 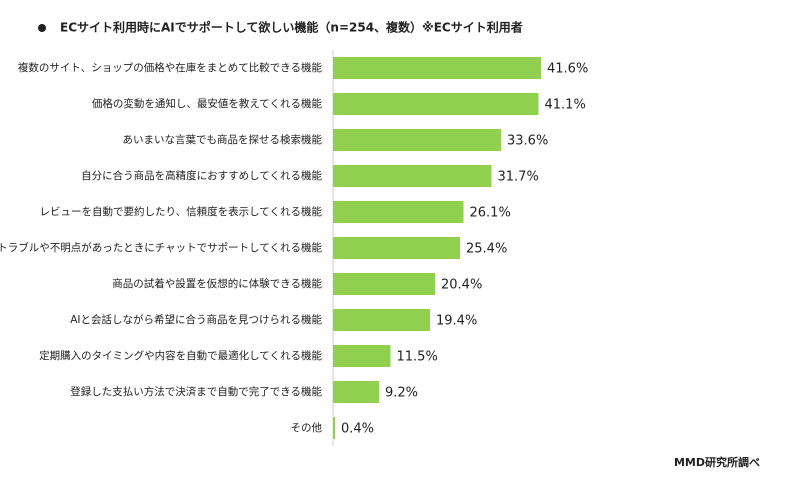 What do you see at coordinates (196, 319) in the screenshot?
I see `category-label: AIと会話しながら希望に合う商品を見つけられる機能` at bounding box center [196, 319].